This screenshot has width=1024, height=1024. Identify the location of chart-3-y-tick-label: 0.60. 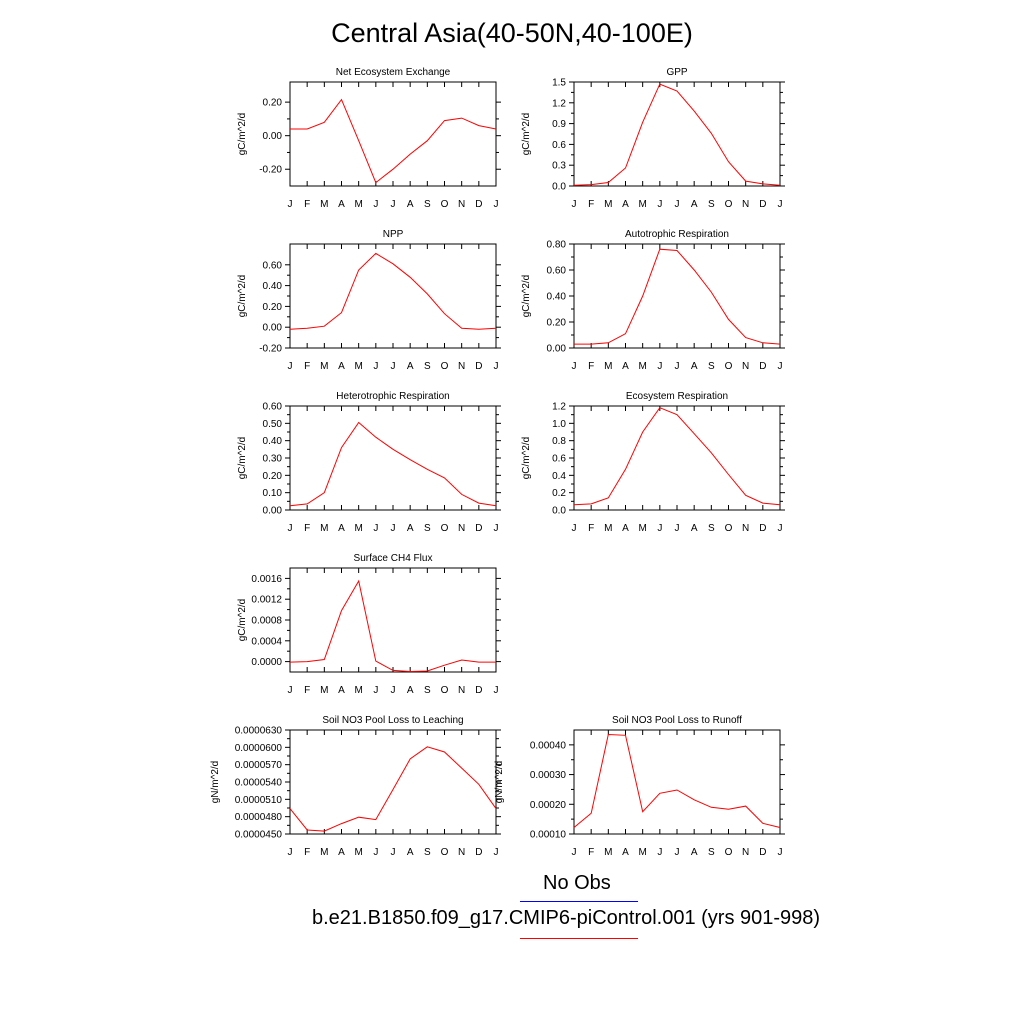
(273, 265).